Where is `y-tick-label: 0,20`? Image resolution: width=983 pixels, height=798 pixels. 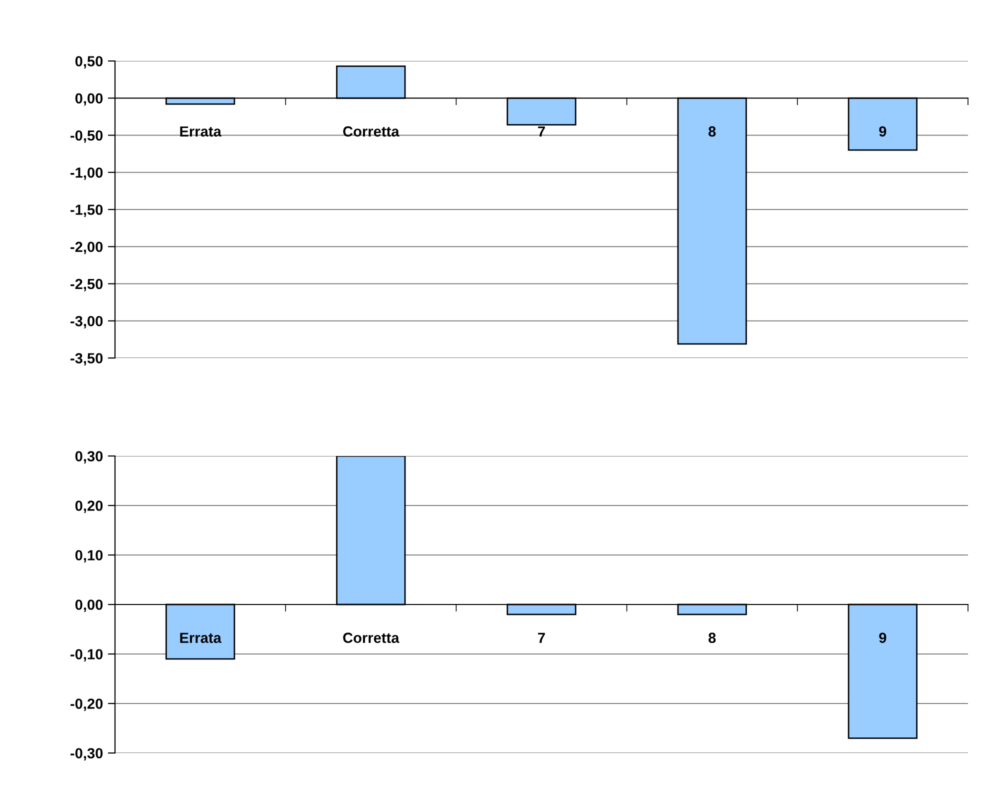
y-tick-label: 0,20 is located at coordinates (89, 507).